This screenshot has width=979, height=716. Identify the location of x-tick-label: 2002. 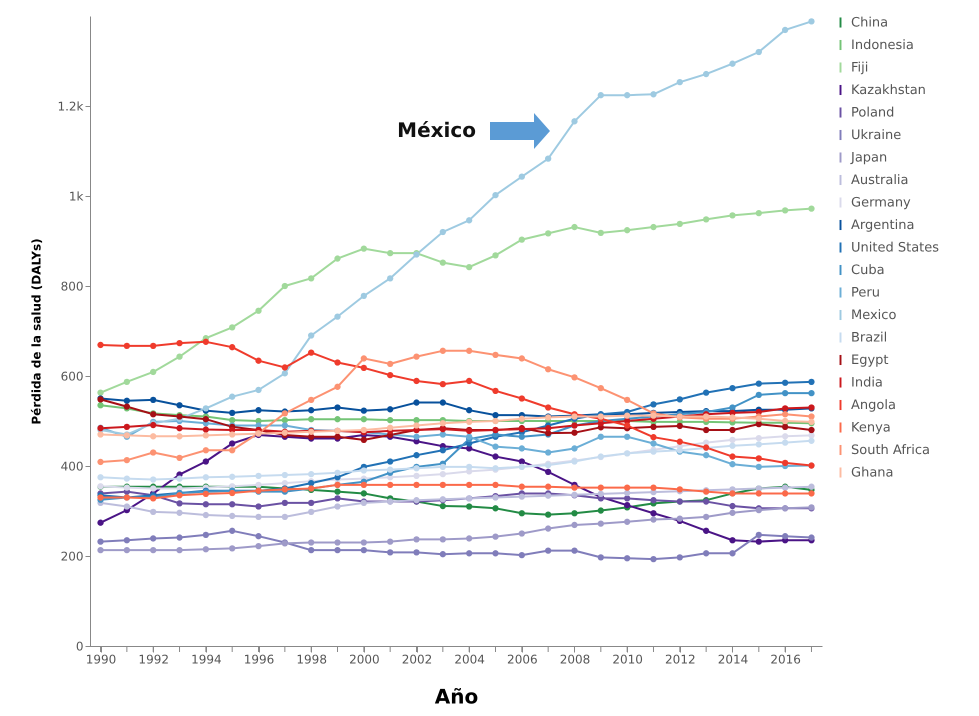
(417, 659).